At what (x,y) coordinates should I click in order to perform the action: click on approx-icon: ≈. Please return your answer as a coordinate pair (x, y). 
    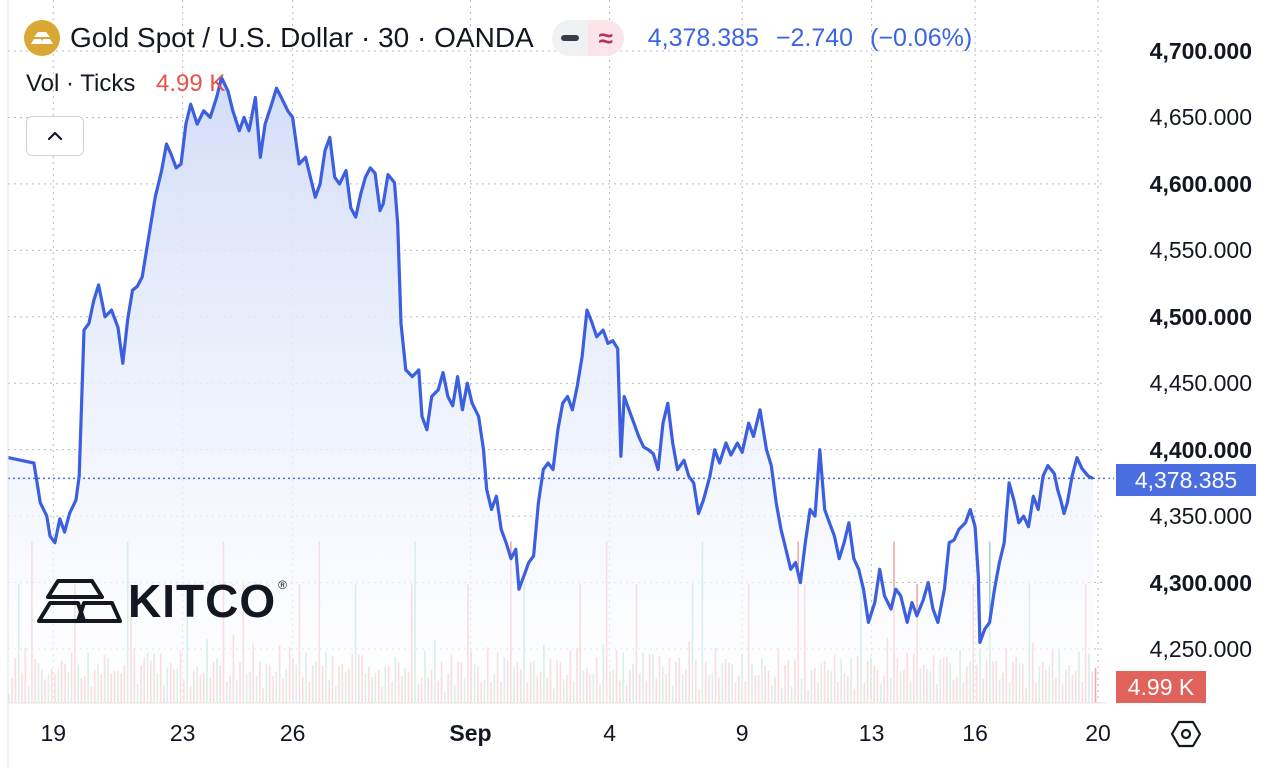
    Looking at the image, I should click on (605, 38).